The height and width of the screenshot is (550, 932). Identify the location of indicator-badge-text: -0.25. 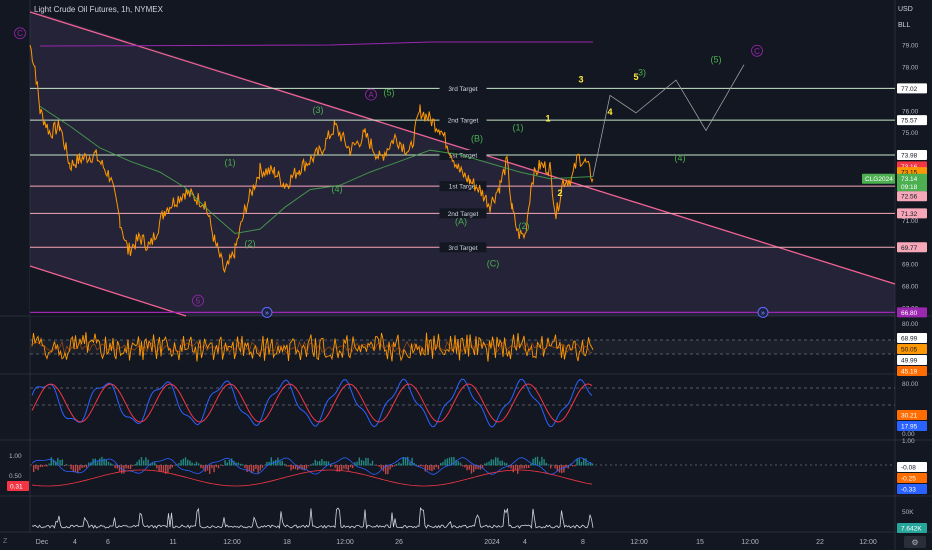
(908, 479).